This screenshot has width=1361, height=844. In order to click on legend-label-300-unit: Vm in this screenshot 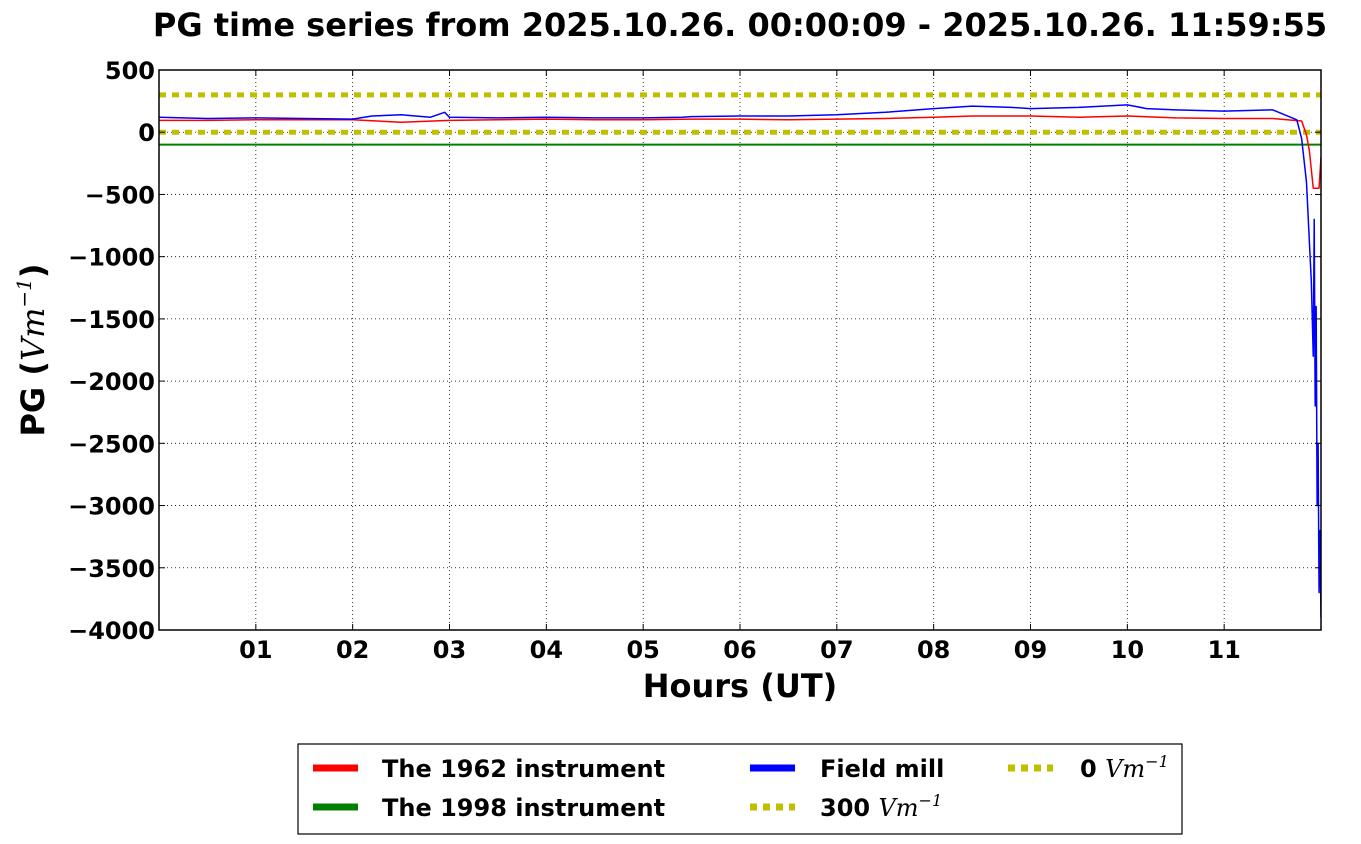, I will do `click(898, 808)`.